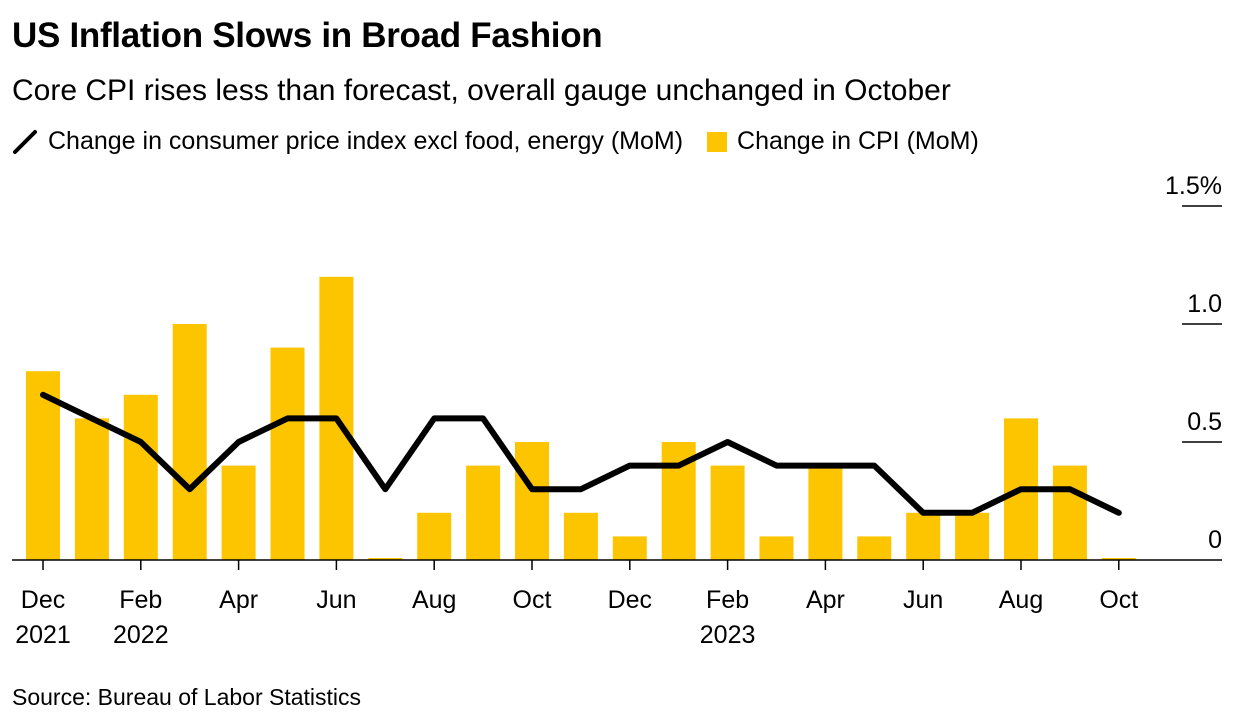 Image resolution: width=1256 pixels, height=724 pixels. Describe the element at coordinates (1193, 186) in the screenshot. I see `y-tick-label: 1.5%` at that location.